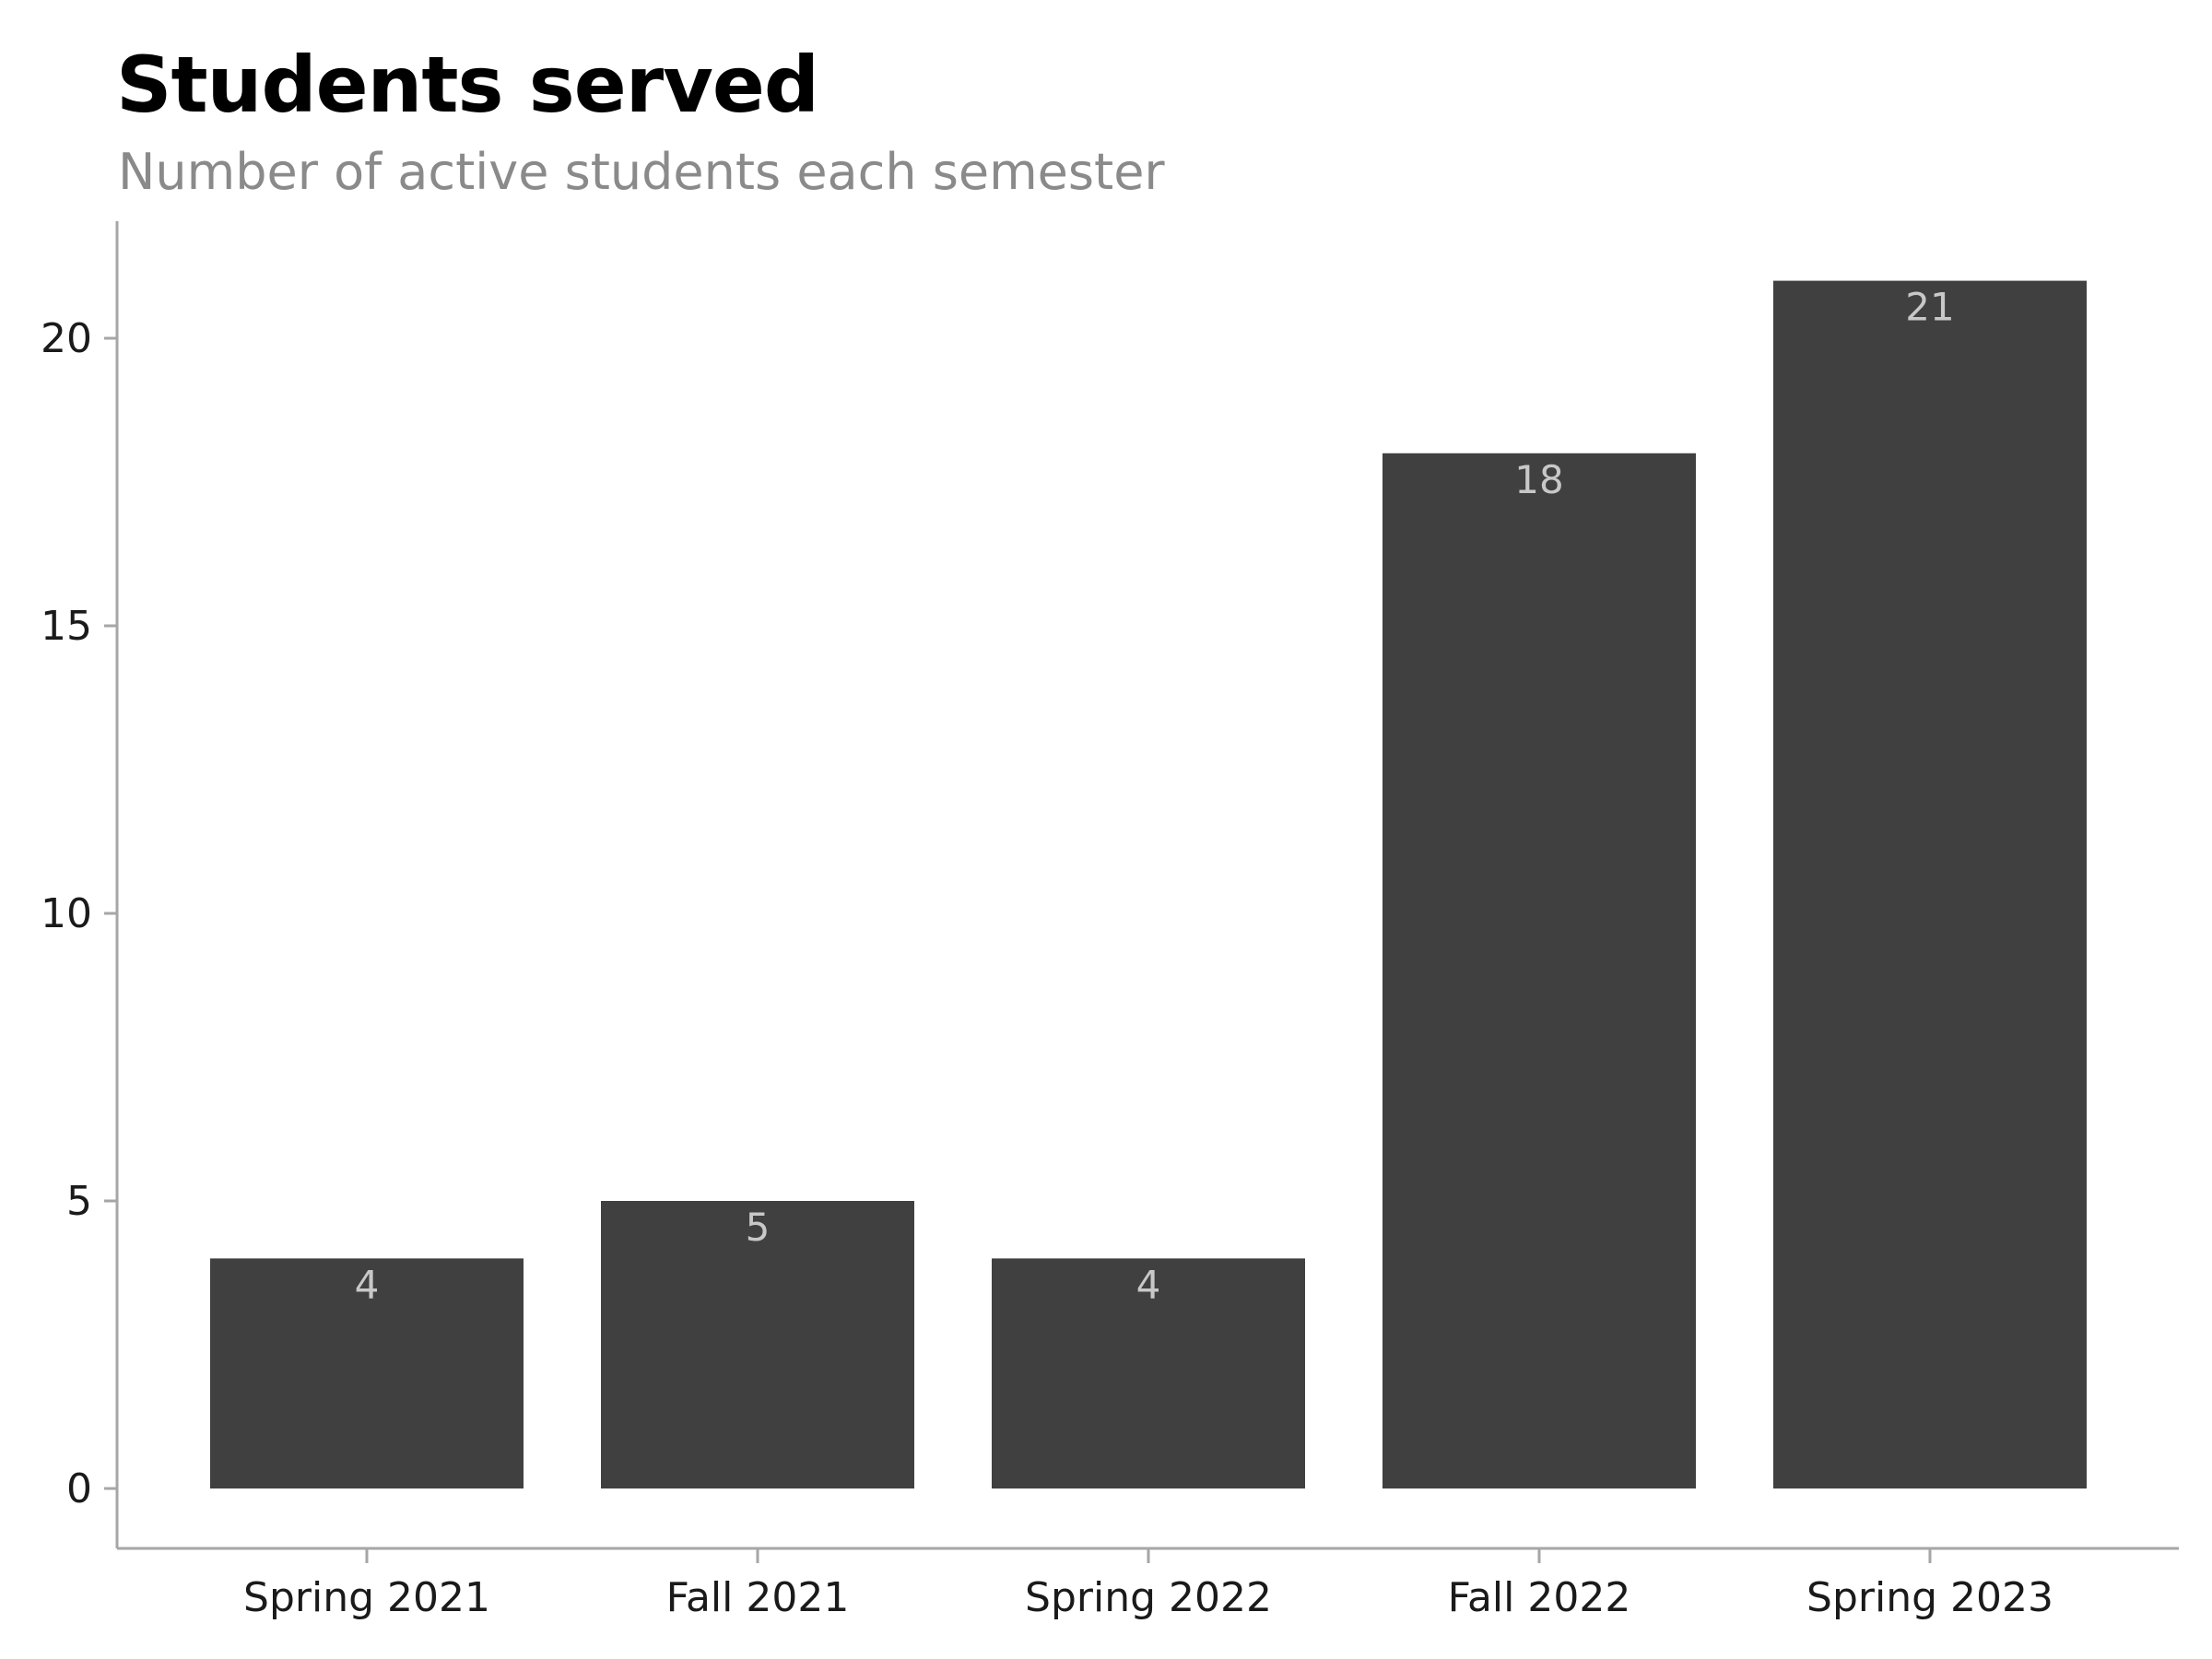  What do you see at coordinates (66, 338) in the screenshot?
I see `y-tick-label: 20` at bounding box center [66, 338].